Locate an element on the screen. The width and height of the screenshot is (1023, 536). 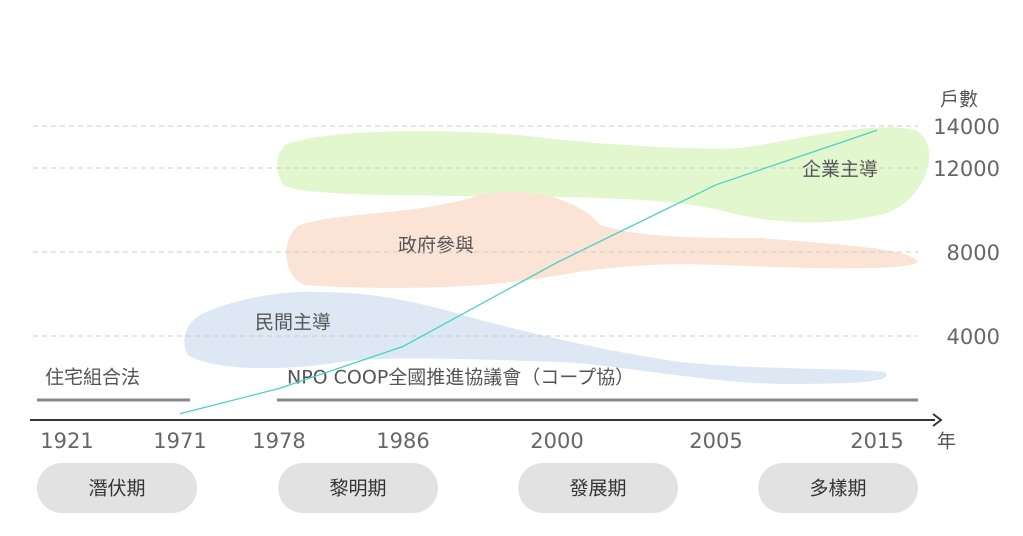
region-label: 企業主導 is located at coordinates (840, 170).